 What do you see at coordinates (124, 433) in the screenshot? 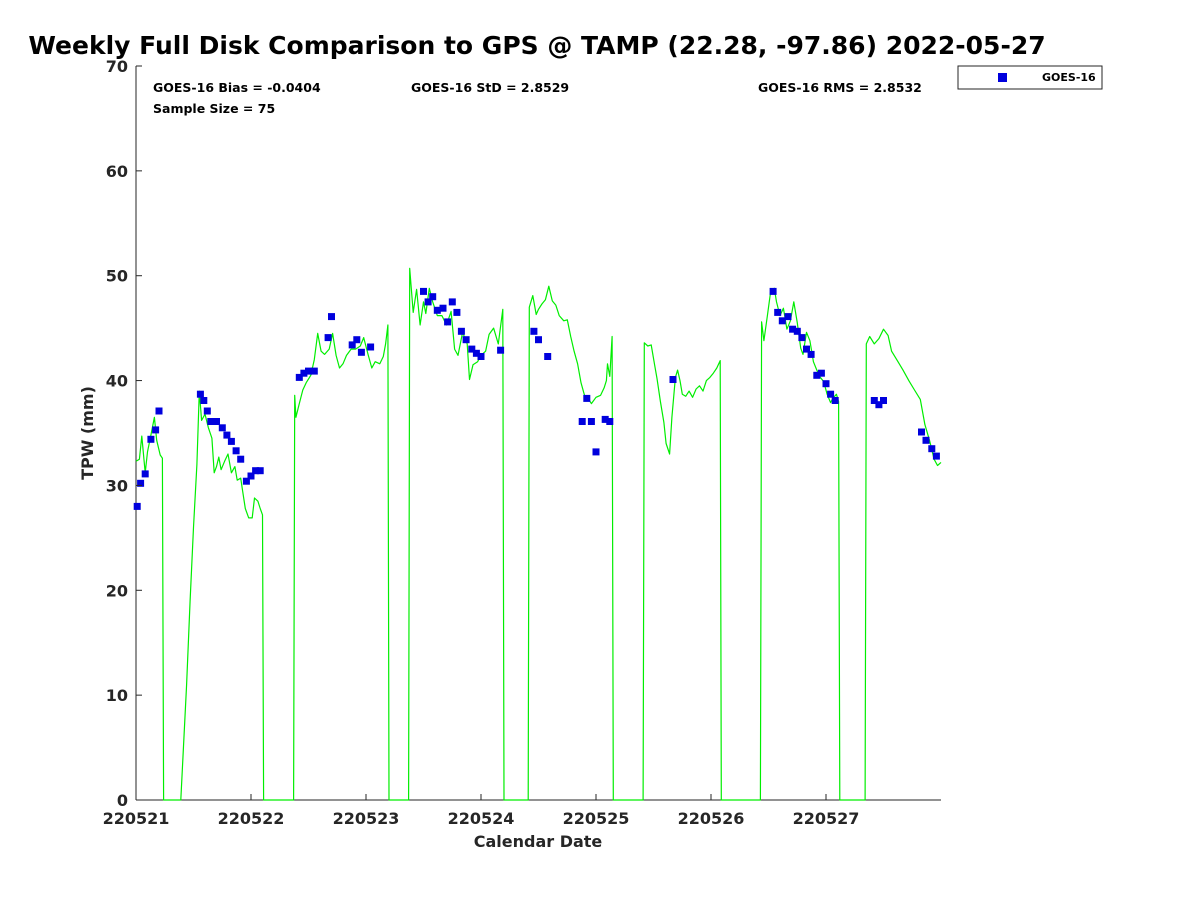
I see `y-axis-ticks: 0 10 20 30 40 50 60 70` at bounding box center [124, 433].